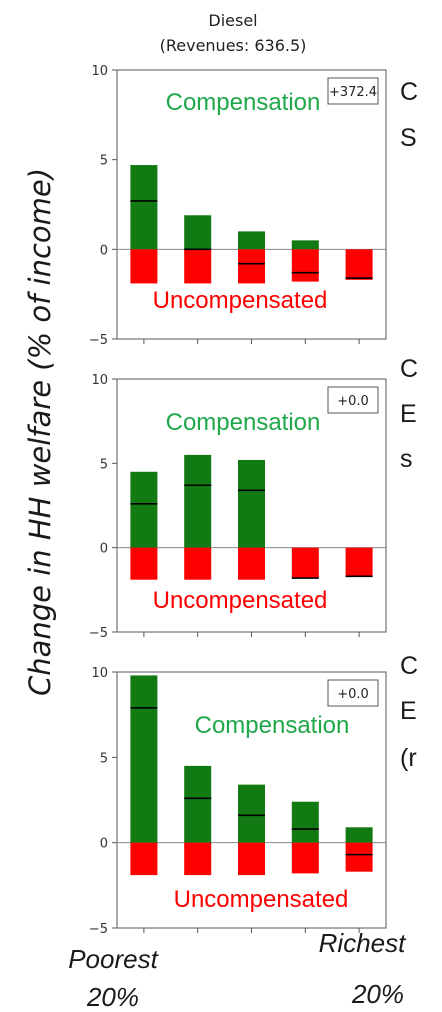 The width and height of the screenshot is (442, 1012). I want to click on cropped-side-text: (r, so click(408, 758).